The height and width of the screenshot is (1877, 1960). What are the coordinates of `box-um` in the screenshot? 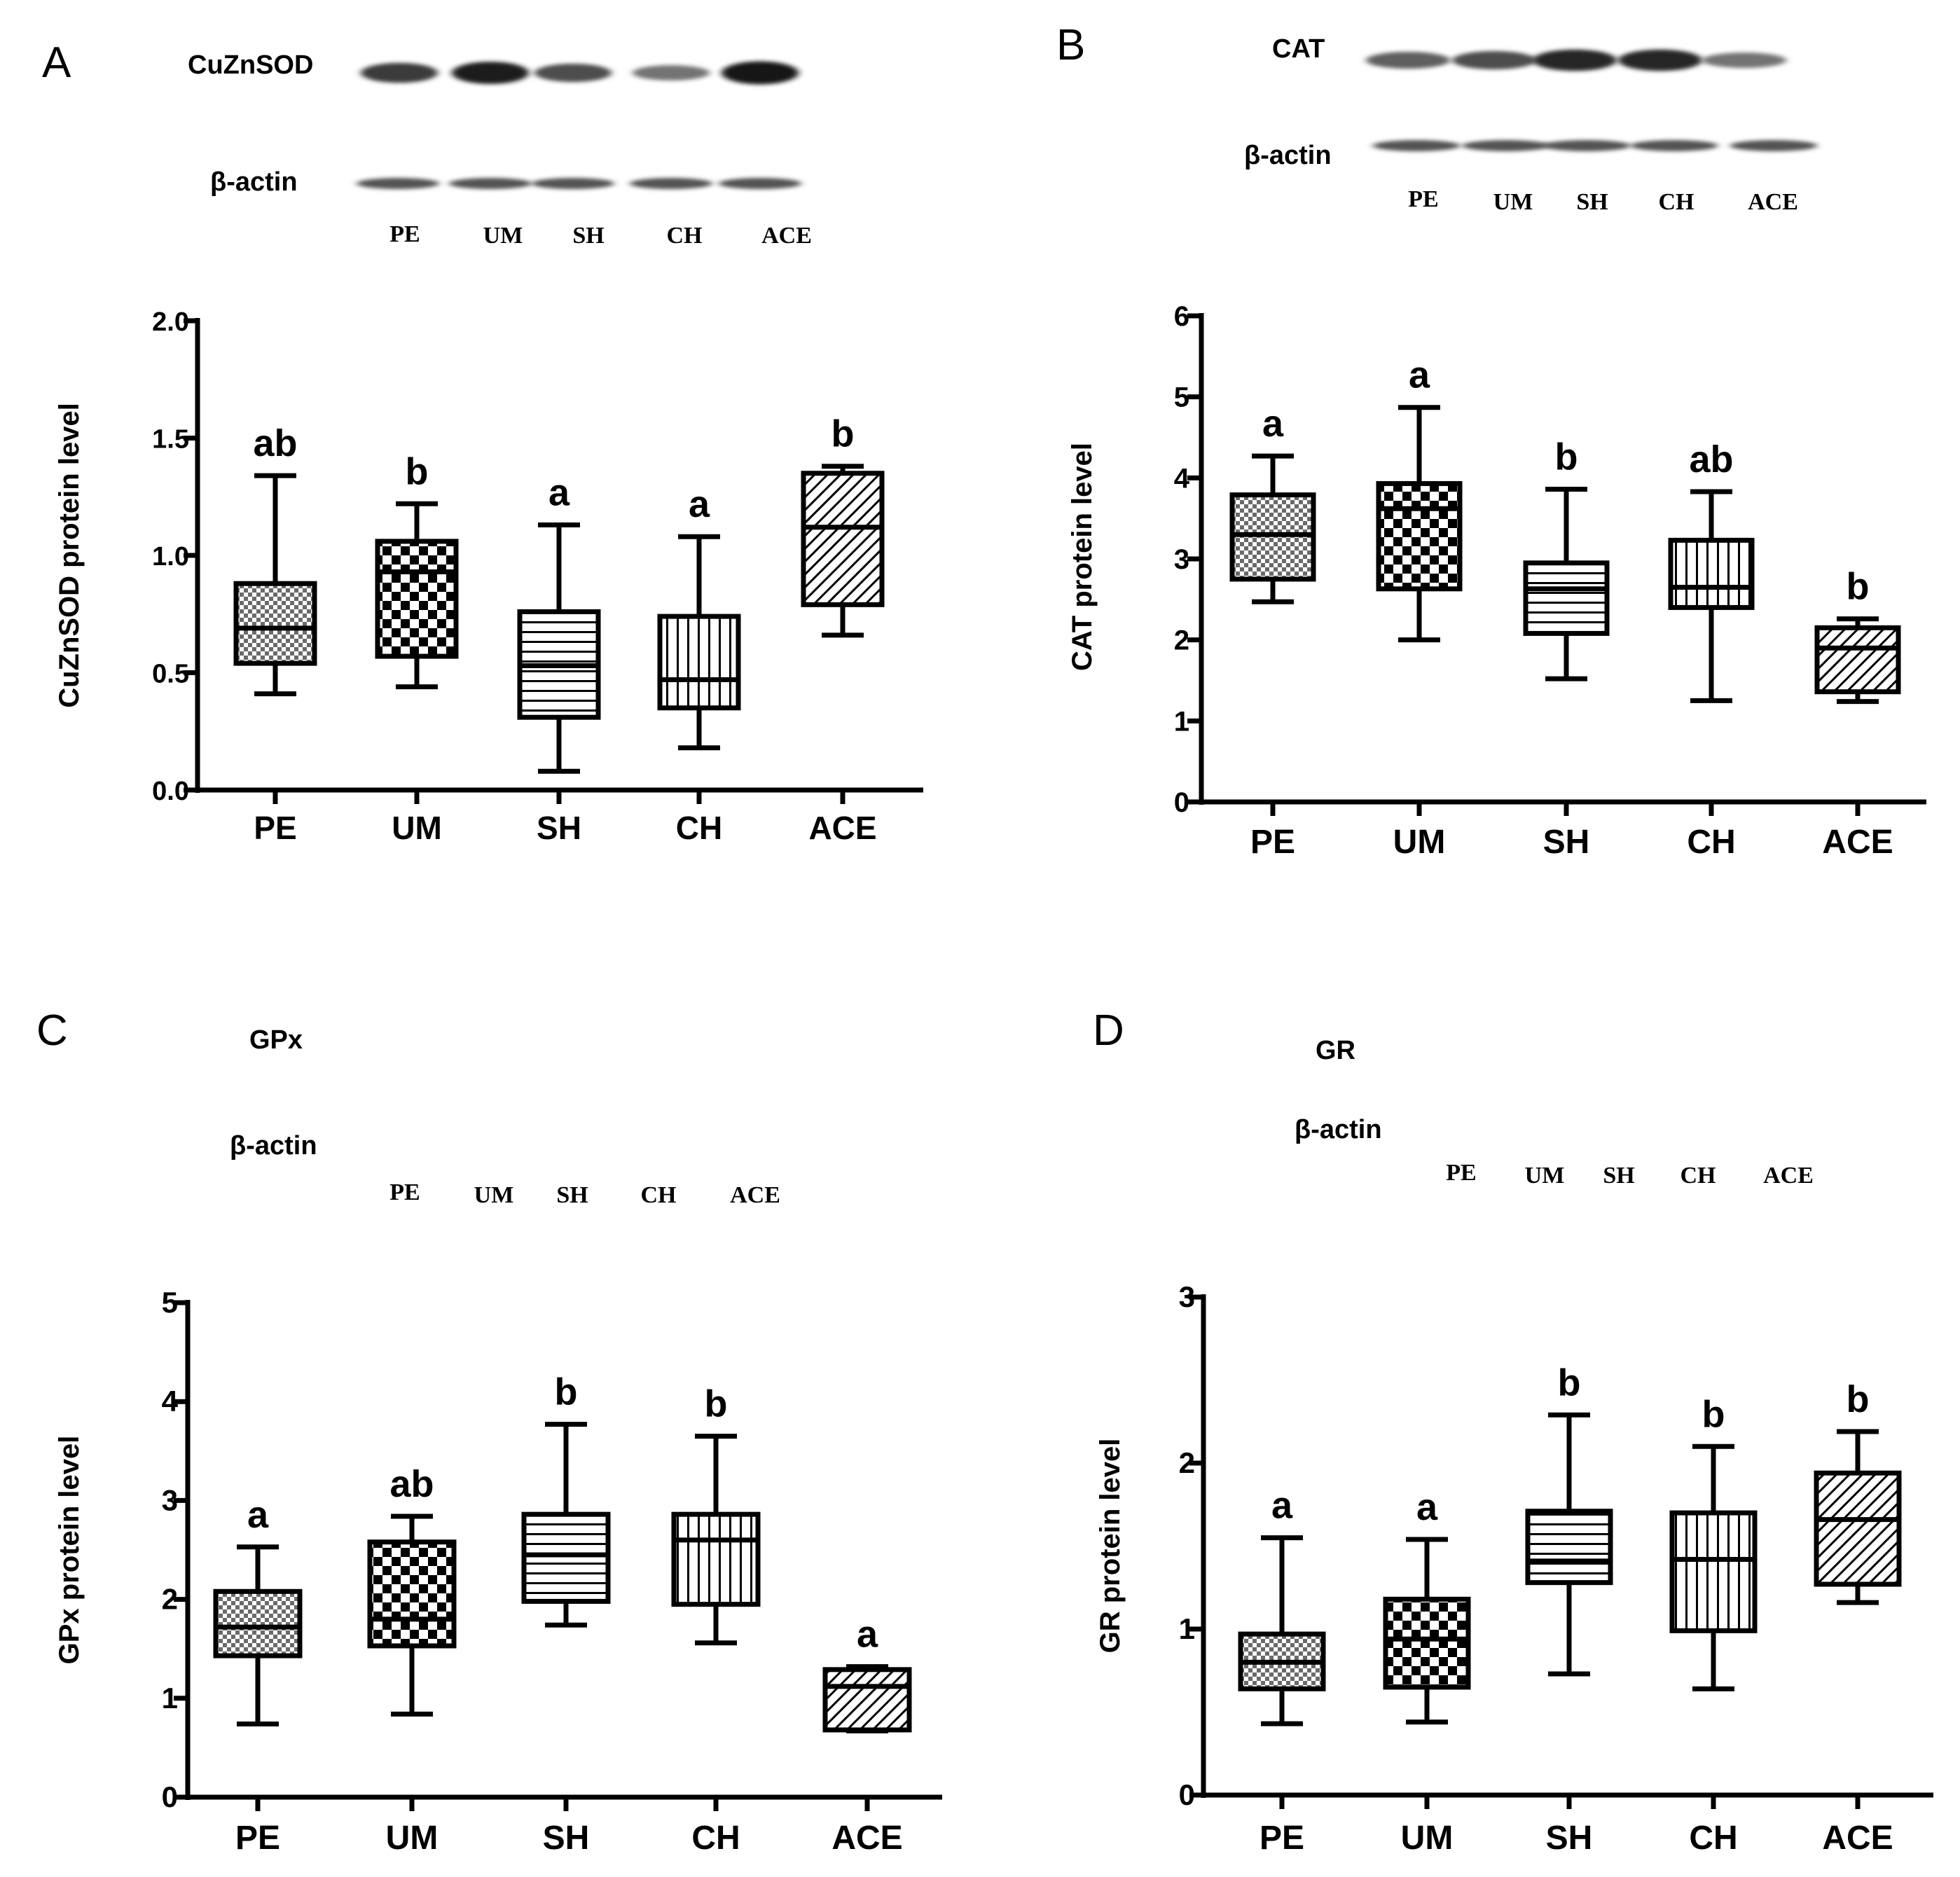 It's located at (417, 595).